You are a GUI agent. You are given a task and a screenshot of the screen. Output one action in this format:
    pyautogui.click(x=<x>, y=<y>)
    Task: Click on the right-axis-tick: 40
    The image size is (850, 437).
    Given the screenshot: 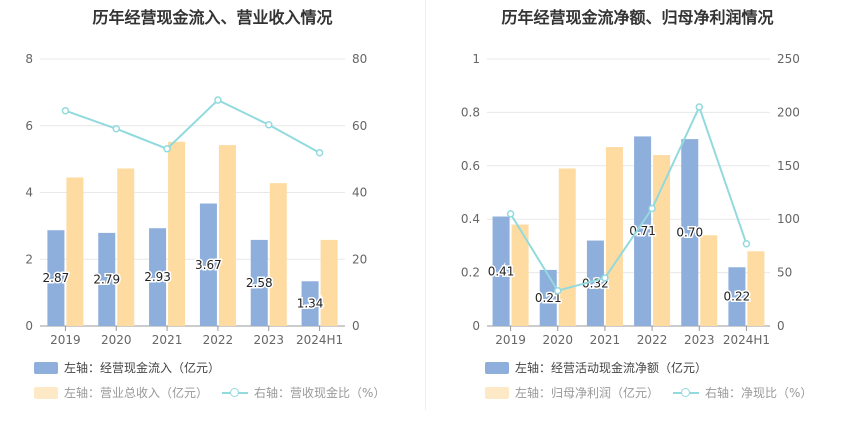 What is the action you would take?
    pyautogui.click(x=359, y=193)
    